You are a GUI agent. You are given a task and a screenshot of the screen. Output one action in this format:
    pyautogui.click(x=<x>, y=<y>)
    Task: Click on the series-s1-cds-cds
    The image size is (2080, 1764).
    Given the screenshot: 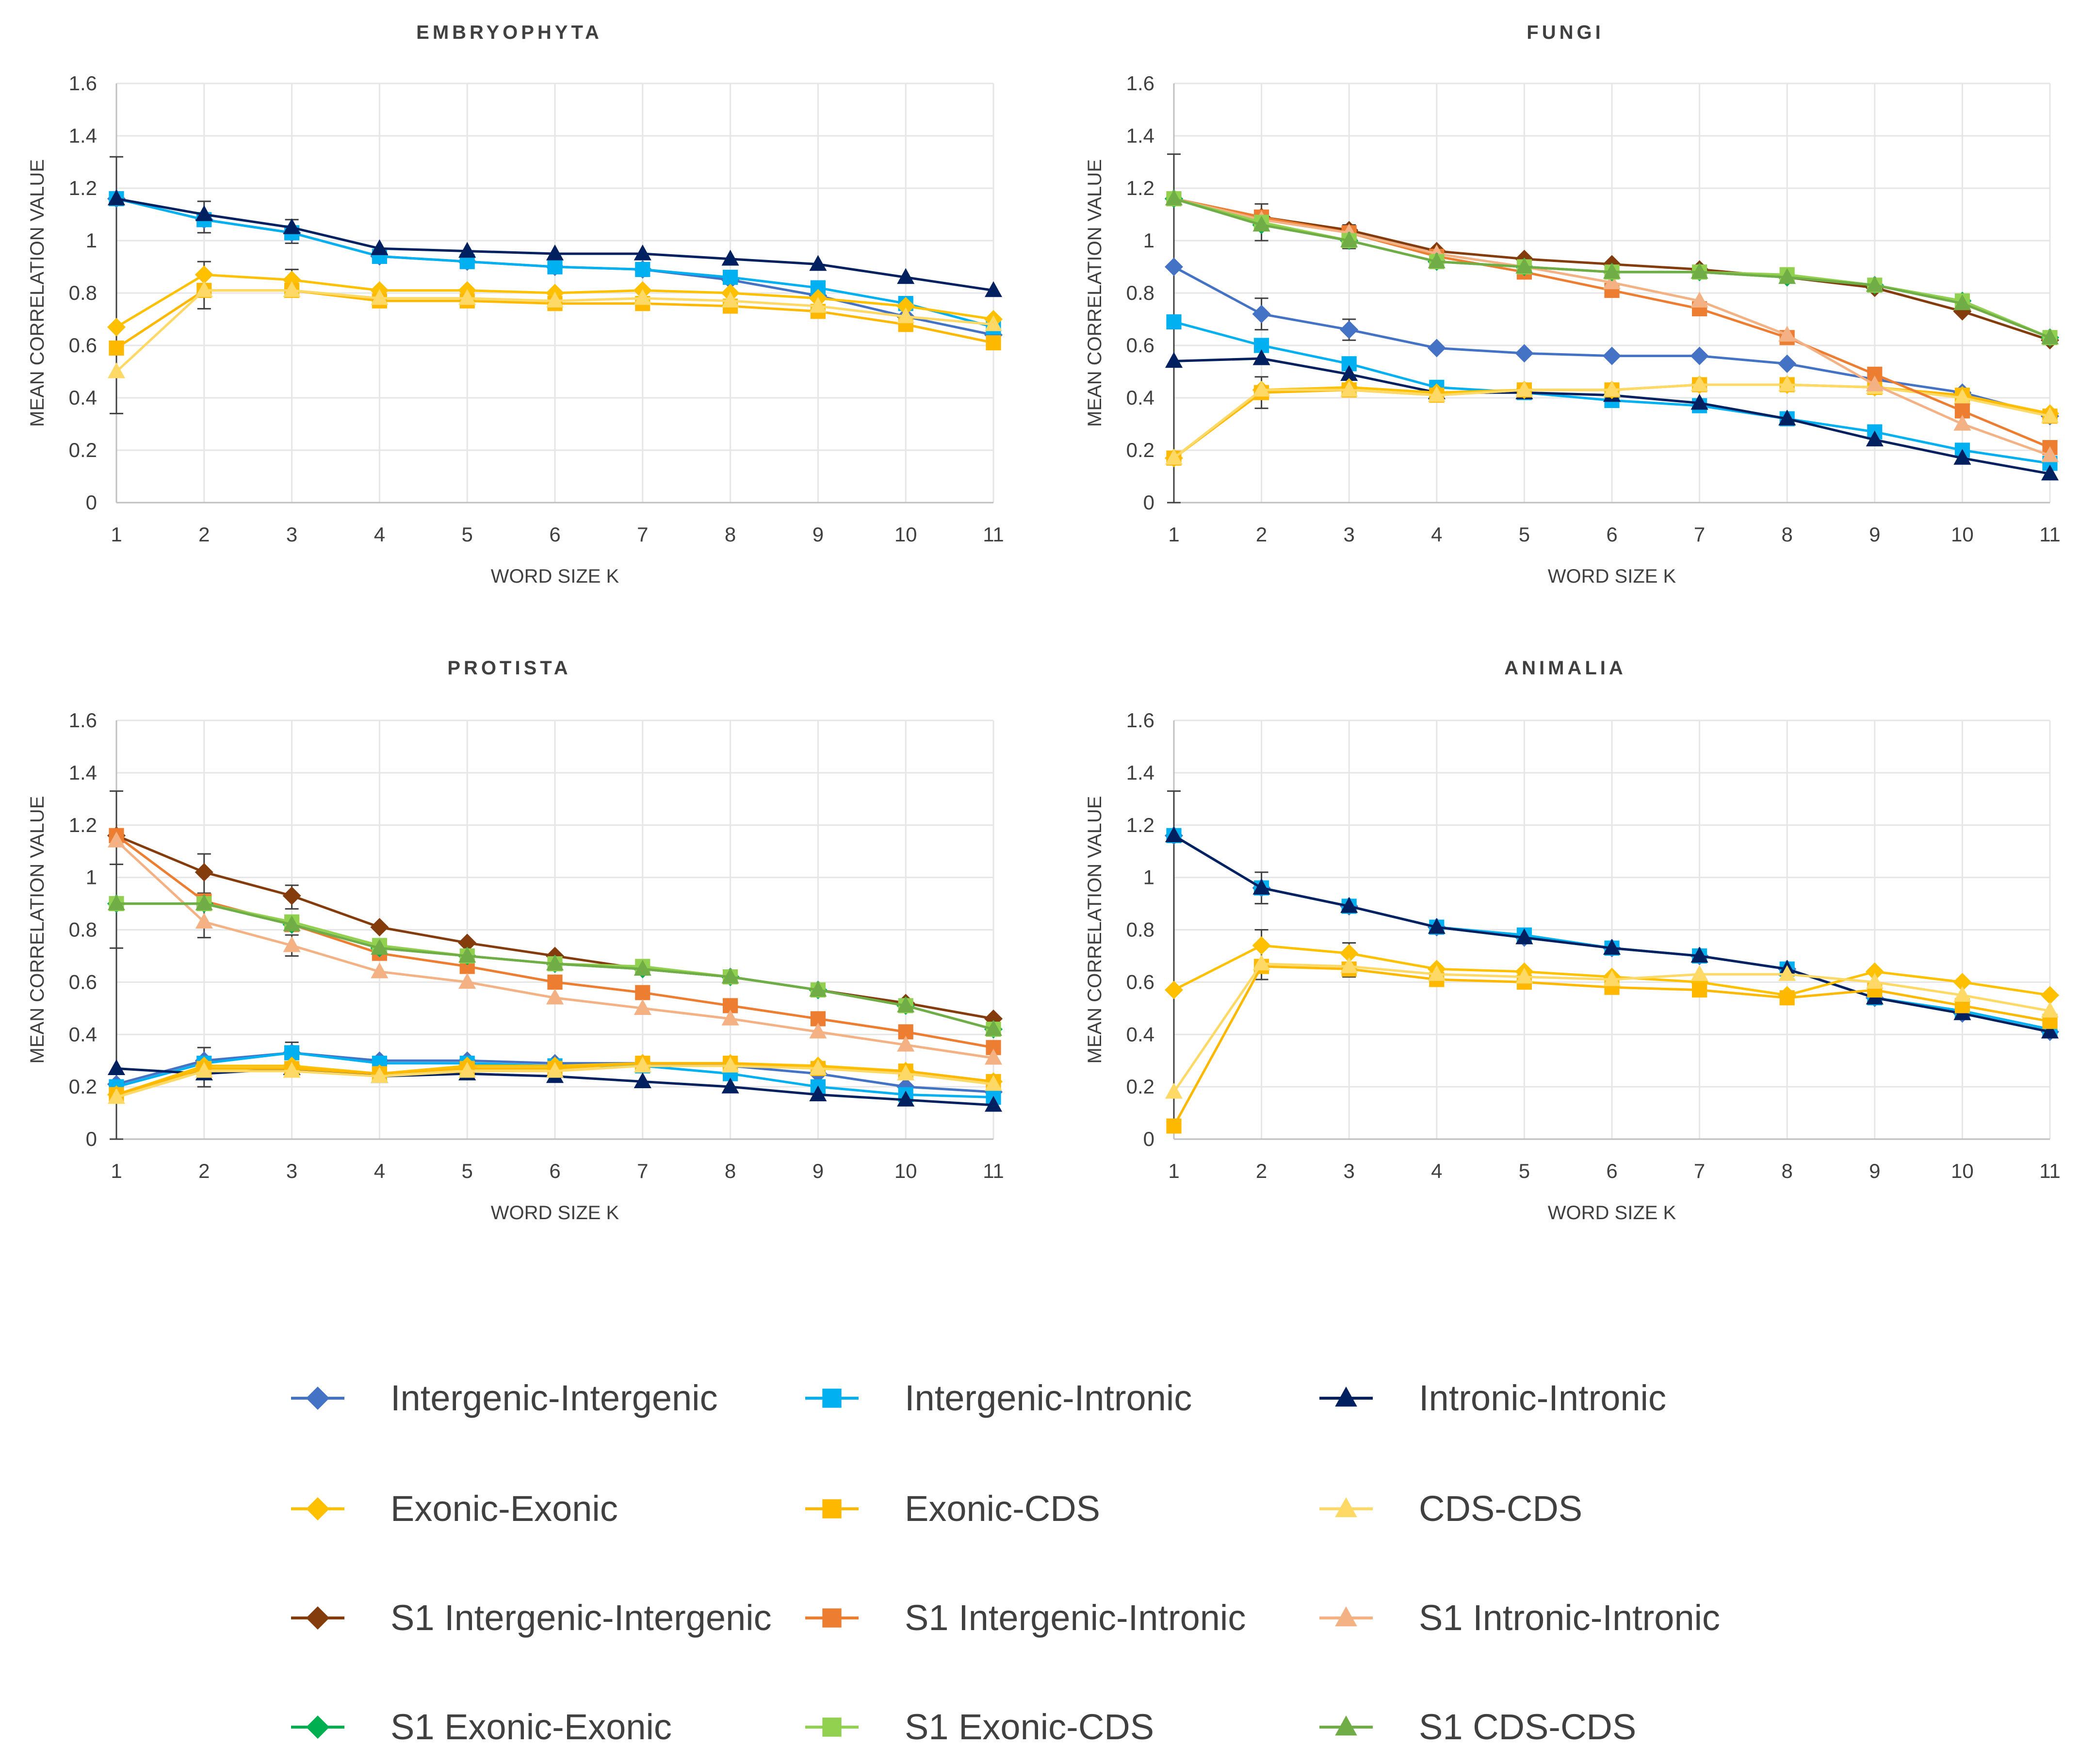 What is the action you would take?
    pyautogui.click(x=555, y=965)
    